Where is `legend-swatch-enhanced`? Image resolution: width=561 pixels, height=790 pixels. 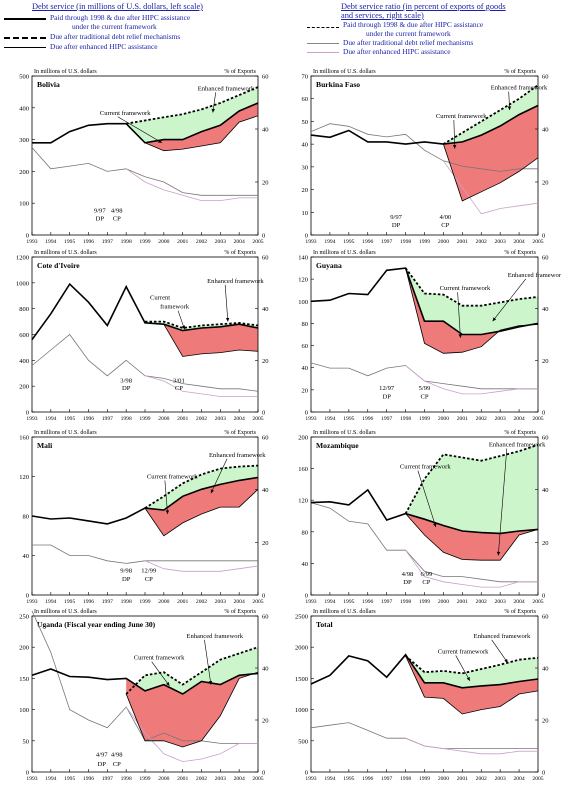 legend-swatch-enhanced is located at coordinates (25, 47).